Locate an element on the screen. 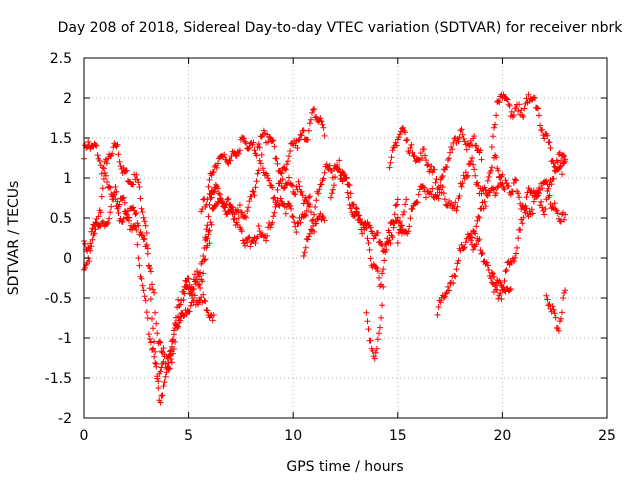  x-tick-label: 0 is located at coordinates (84, 436).